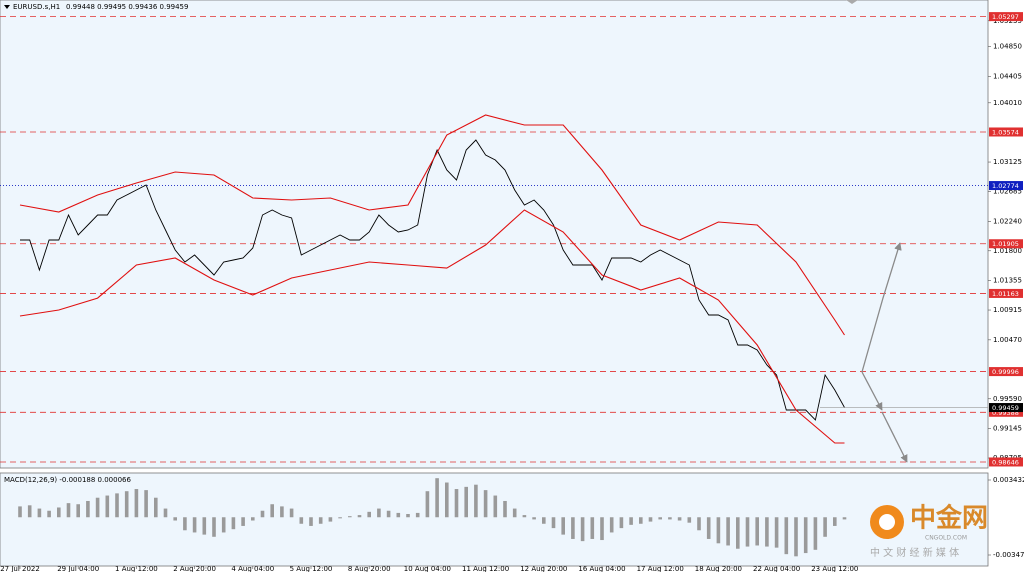 The height and width of the screenshot is (572, 1024). I want to click on chart-title: EURUSD.s,H1, so click(36, 7).